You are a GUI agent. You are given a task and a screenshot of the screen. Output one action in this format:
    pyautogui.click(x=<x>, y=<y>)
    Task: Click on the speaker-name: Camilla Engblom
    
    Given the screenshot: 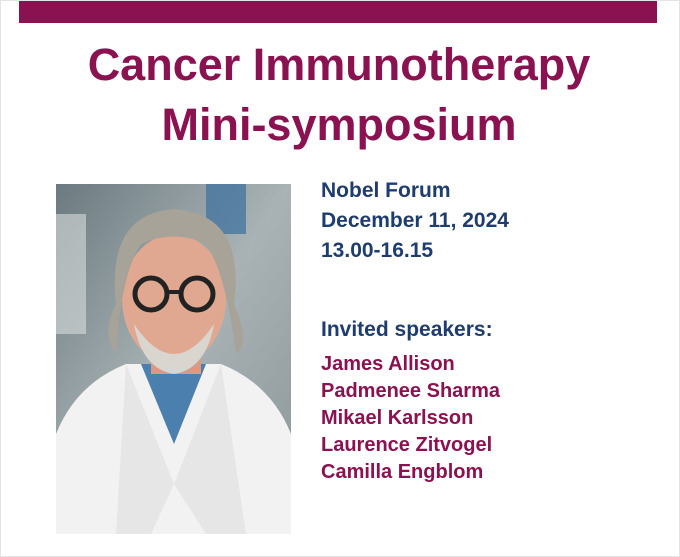 What is the action you would take?
    pyautogui.click(x=402, y=472)
    